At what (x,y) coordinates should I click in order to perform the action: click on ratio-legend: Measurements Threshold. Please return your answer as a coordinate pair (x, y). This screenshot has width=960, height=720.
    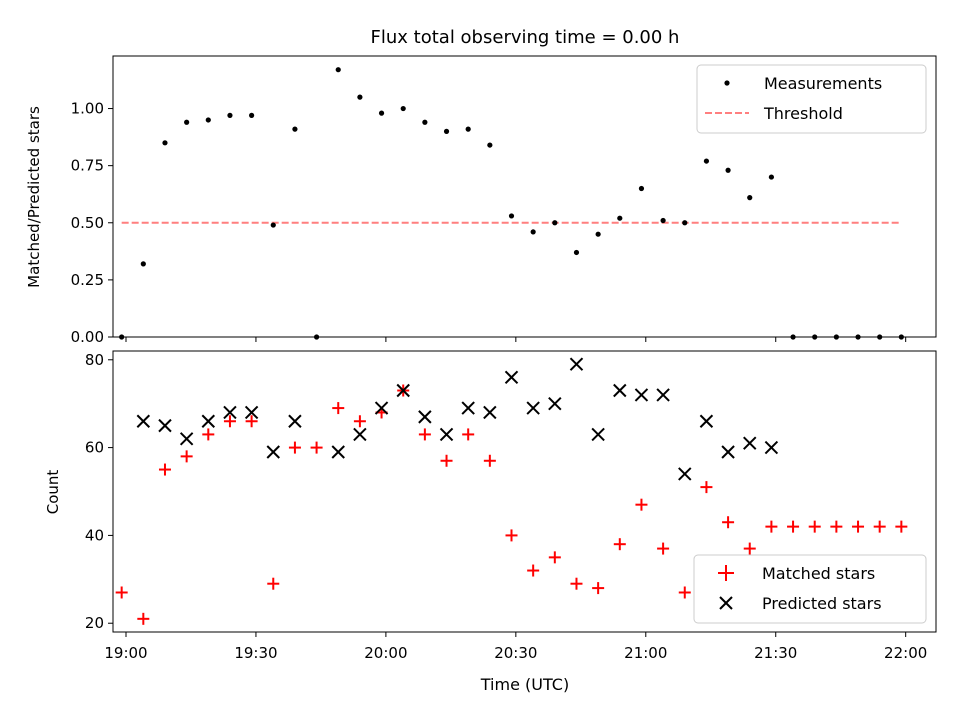
    Looking at the image, I should click on (811, 99).